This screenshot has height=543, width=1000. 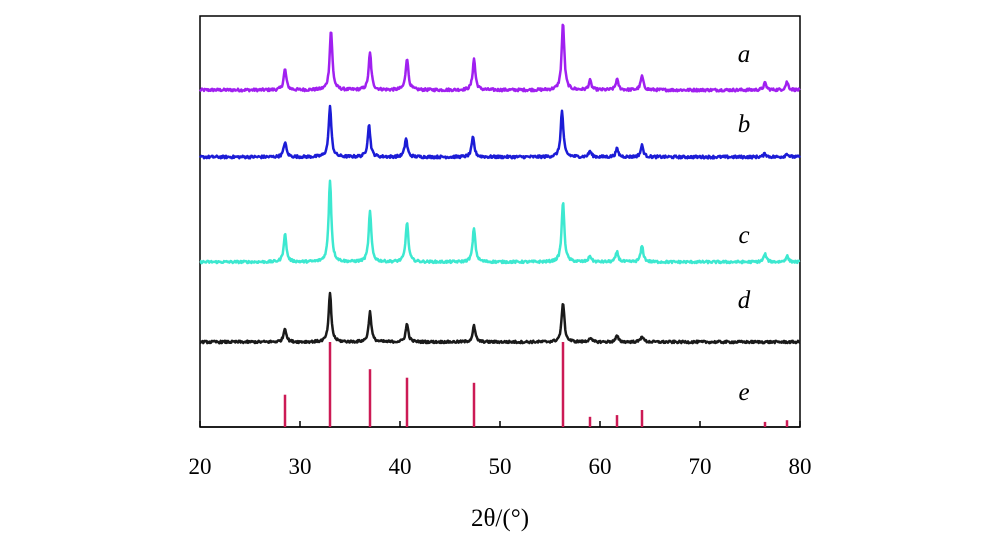 I want to click on series-label-b: b, so click(x=744, y=124).